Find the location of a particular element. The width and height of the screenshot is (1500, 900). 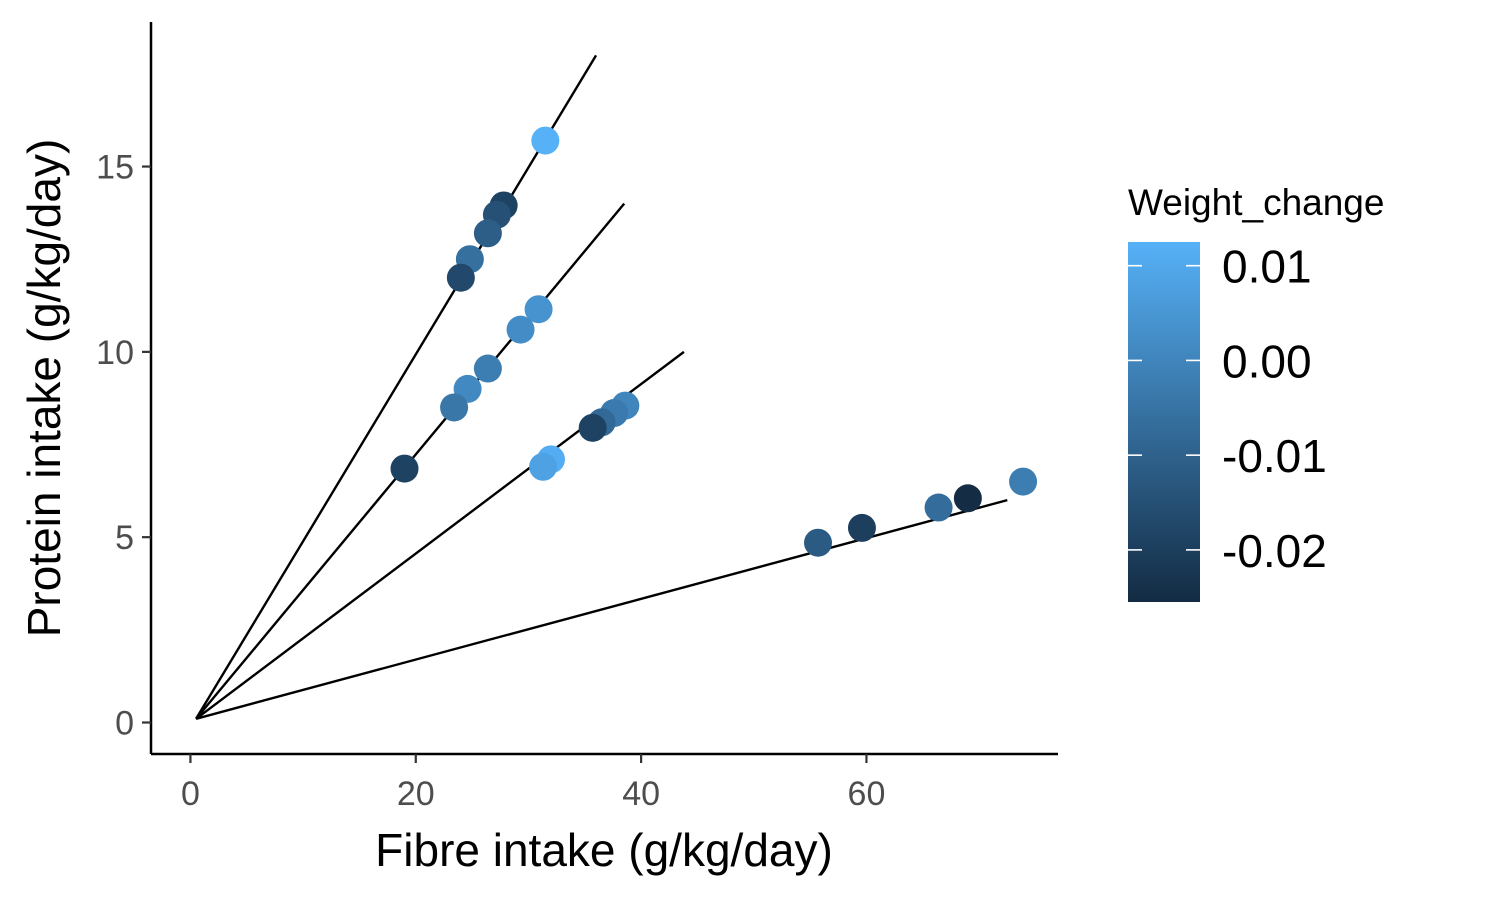

y-axis-ticks: 0 5 10 15 is located at coordinates (123, 445).